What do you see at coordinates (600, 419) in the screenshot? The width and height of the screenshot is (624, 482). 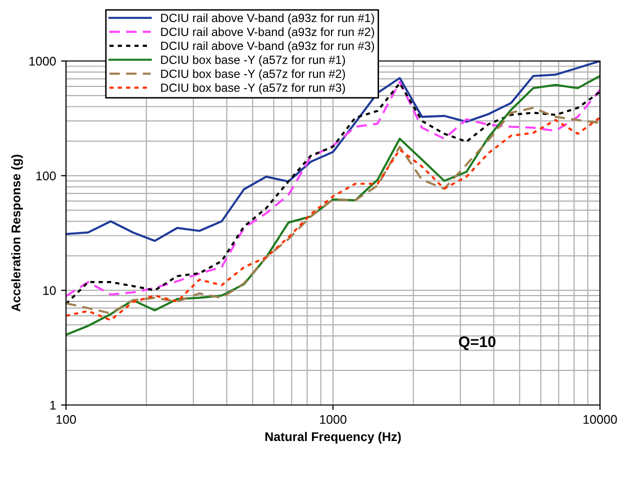 I see `x-tick-label: 10000` at bounding box center [600, 419].